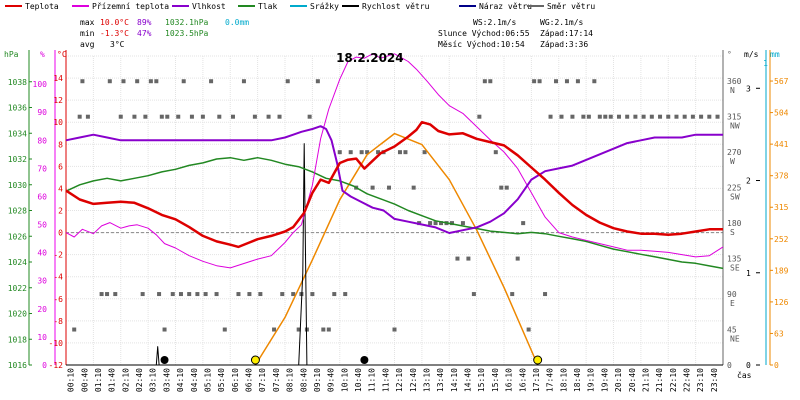 This screenshot has height=400, width=800. What do you see at coordinates (303, 380) in the screenshot?
I see `x-tick-label: 08:40` at bounding box center [303, 380].